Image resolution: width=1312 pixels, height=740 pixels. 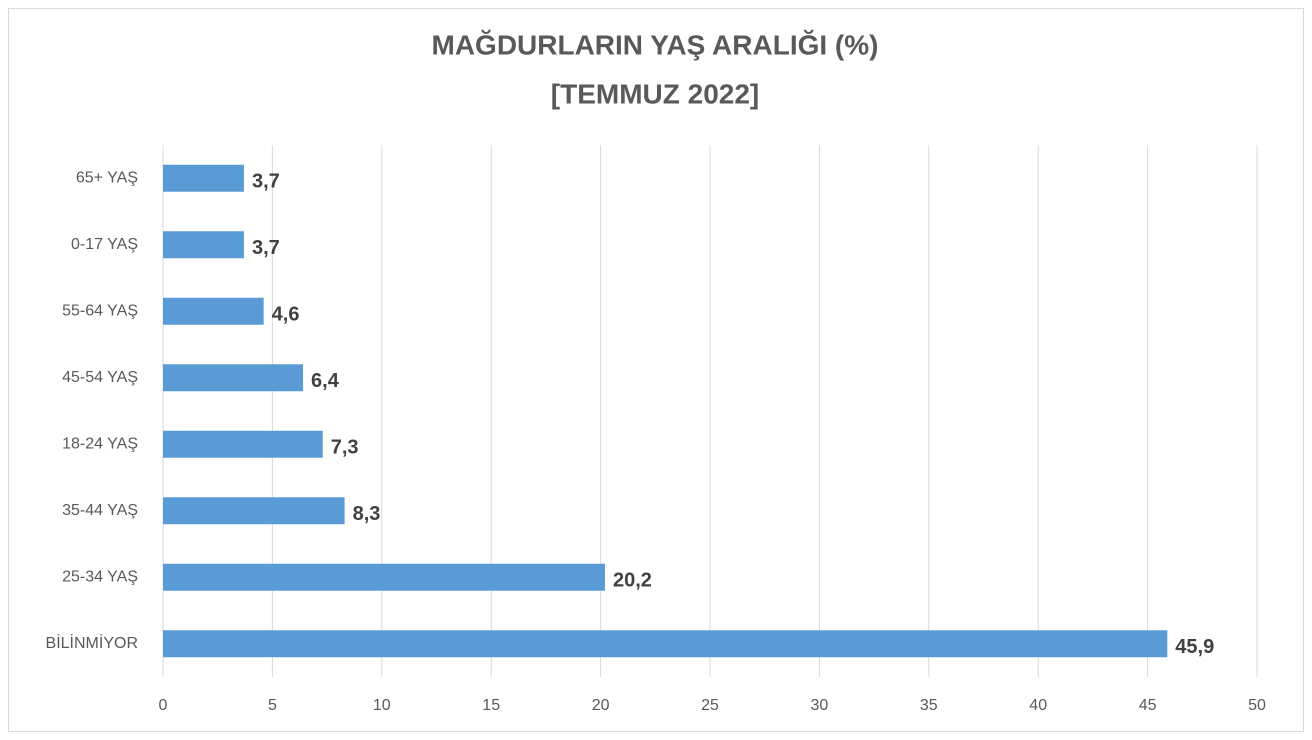 I want to click on y-tick-label: 65+ YAŞ, so click(x=107, y=177).